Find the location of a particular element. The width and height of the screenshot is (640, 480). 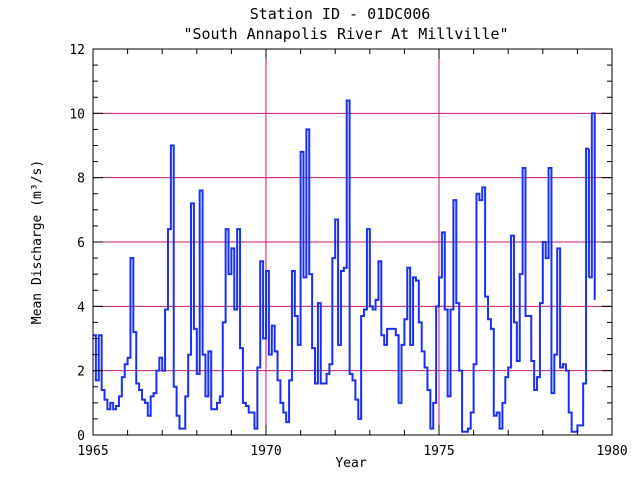

y-tick-label-0: 0 is located at coordinates (81, 436).